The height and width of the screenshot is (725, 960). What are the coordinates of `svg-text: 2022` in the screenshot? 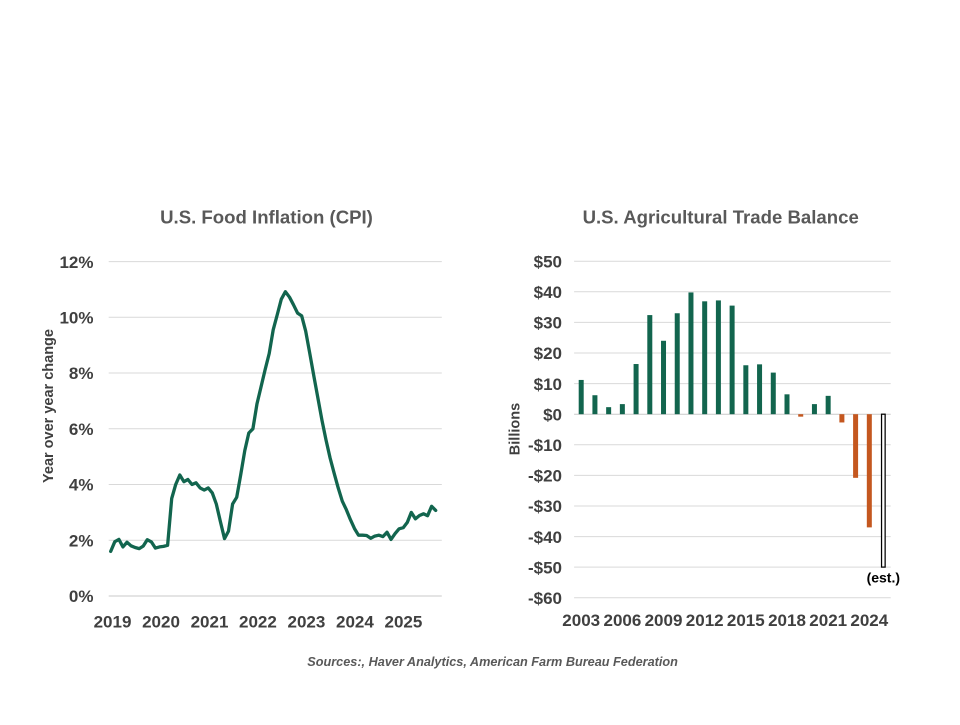 It's located at (258, 622).